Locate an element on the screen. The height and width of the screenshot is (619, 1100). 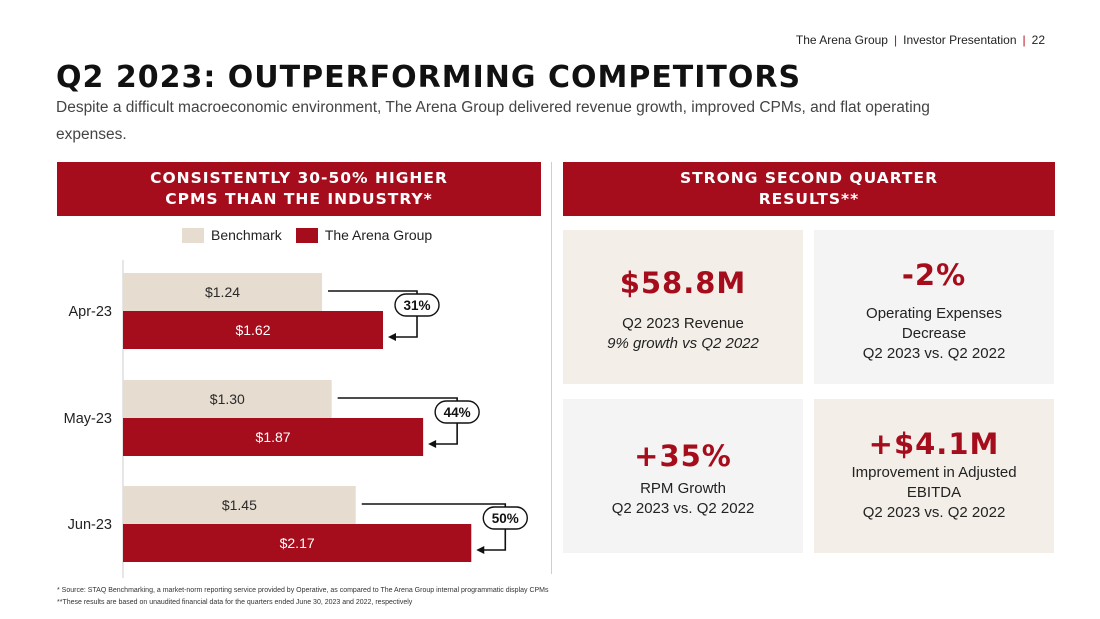
category-label: Apr-23 is located at coordinates (90, 312).